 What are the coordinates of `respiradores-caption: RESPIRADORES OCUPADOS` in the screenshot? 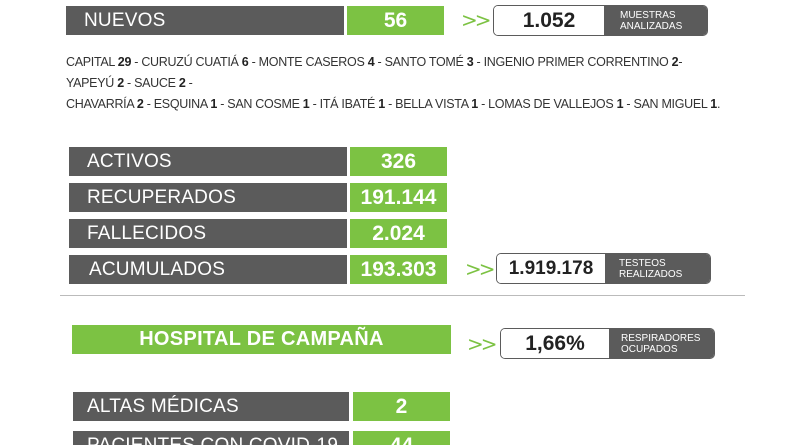 It's located at (661, 343).